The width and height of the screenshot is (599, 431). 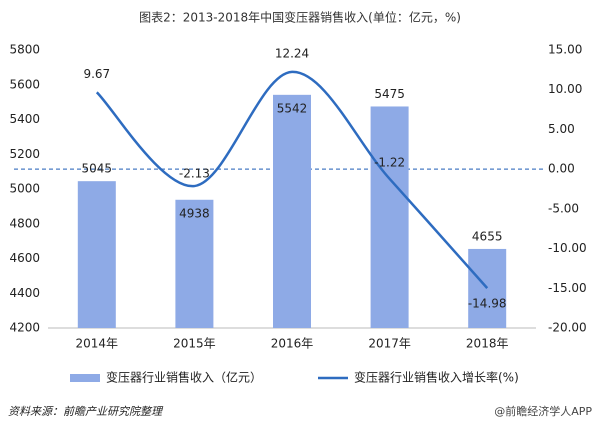 What do you see at coordinates (24, 154) in the screenshot?
I see `y-tick-label: 5200` at bounding box center [24, 154].